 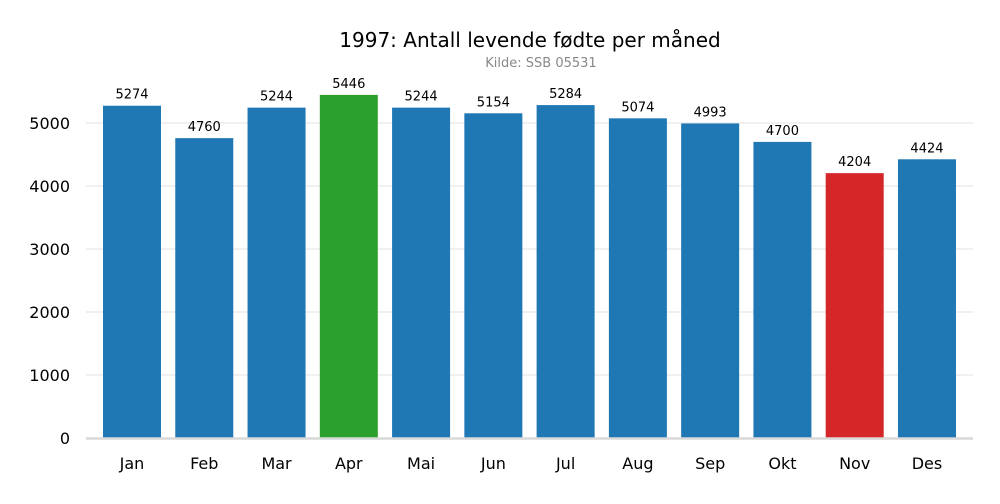 I want to click on bar-mar, so click(x=276, y=273).